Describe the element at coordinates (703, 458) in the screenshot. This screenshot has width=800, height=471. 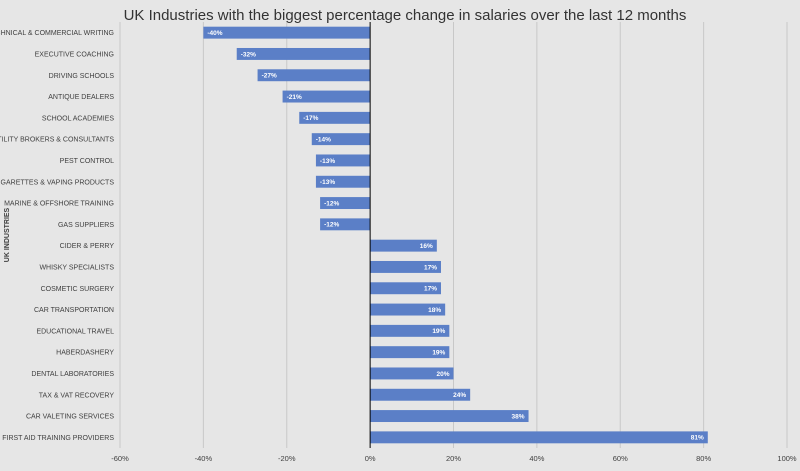
I see `x-tick-label: 80%` at that location.